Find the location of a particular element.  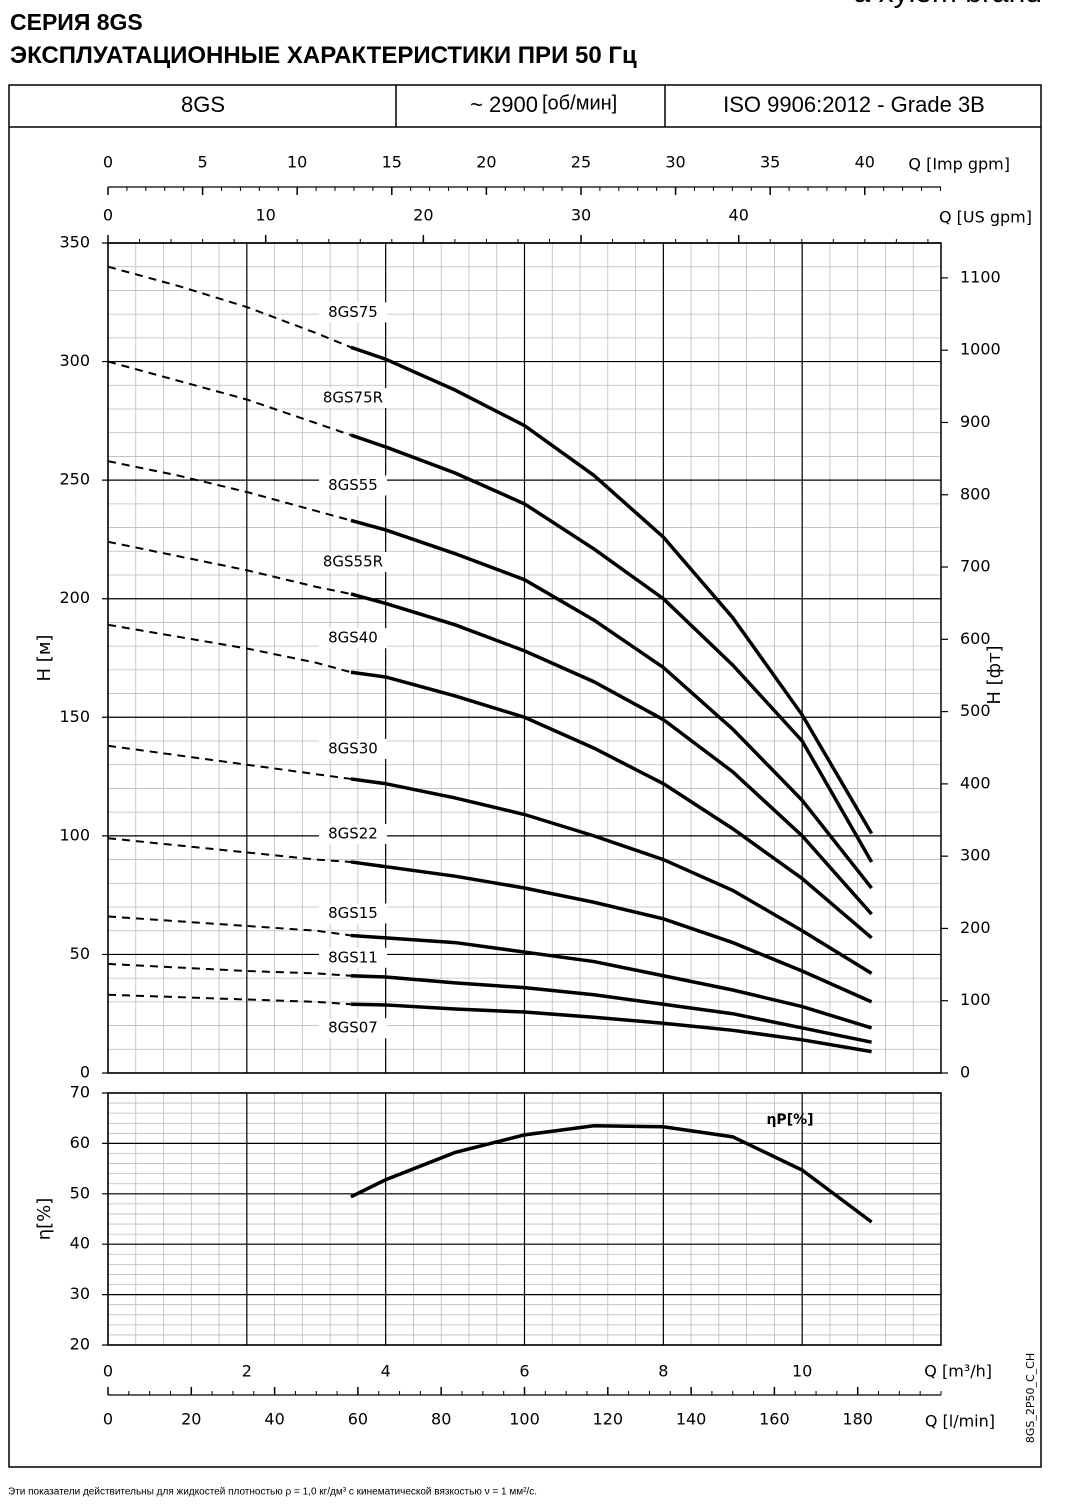

x-axis-label: Q [m³/h] is located at coordinates (958, 1371).